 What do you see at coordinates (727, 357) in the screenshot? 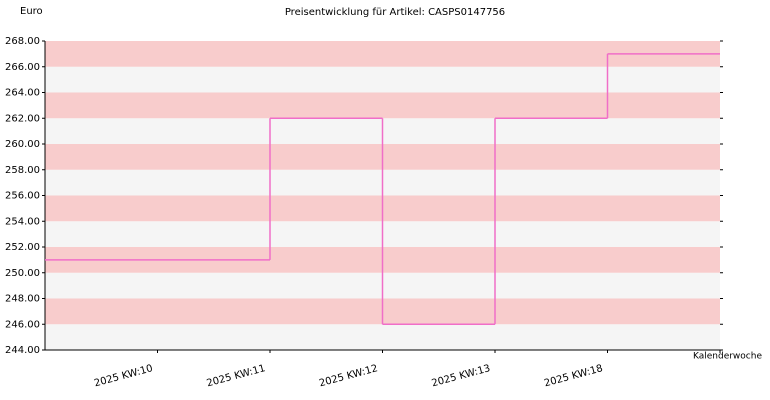
I see `x-axis-label: Kalenderwoche` at bounding box center [727, 357].